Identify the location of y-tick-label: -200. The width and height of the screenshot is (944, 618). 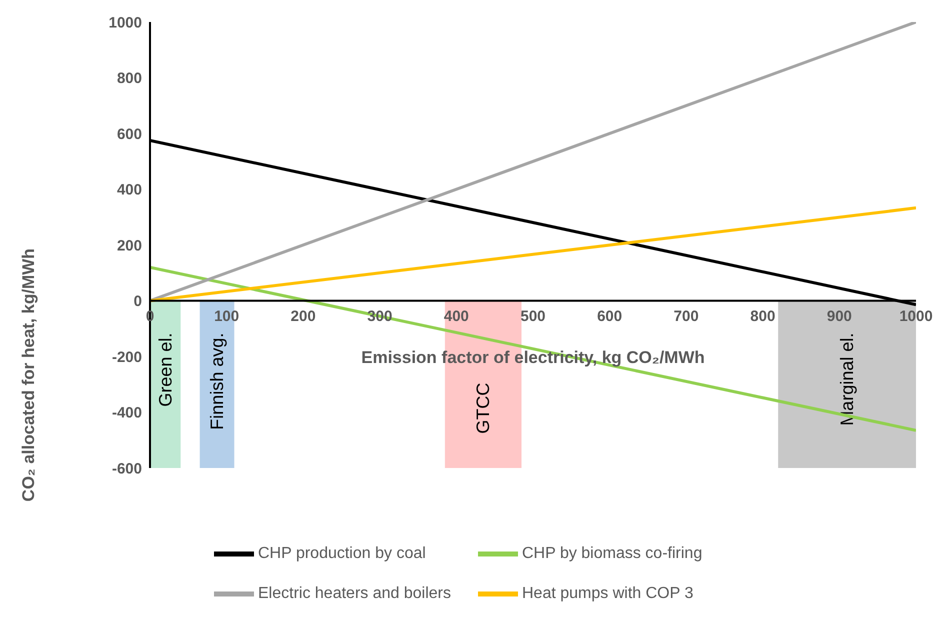
(127, 357).